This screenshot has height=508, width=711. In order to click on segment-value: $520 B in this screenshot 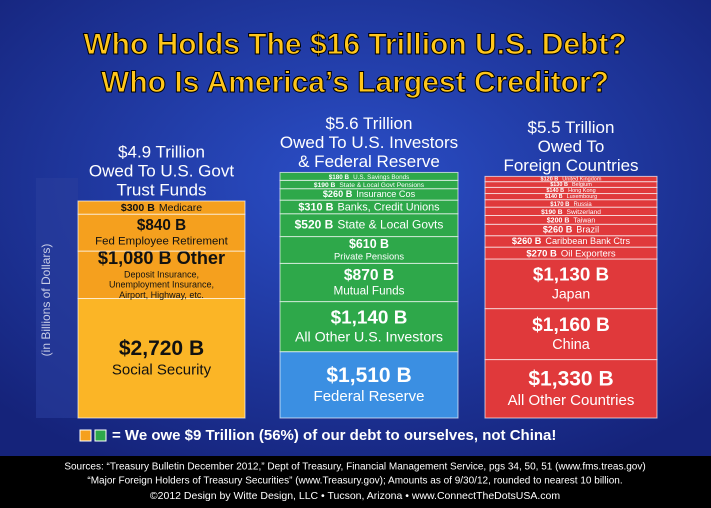, I will do `click(314, 225)`.